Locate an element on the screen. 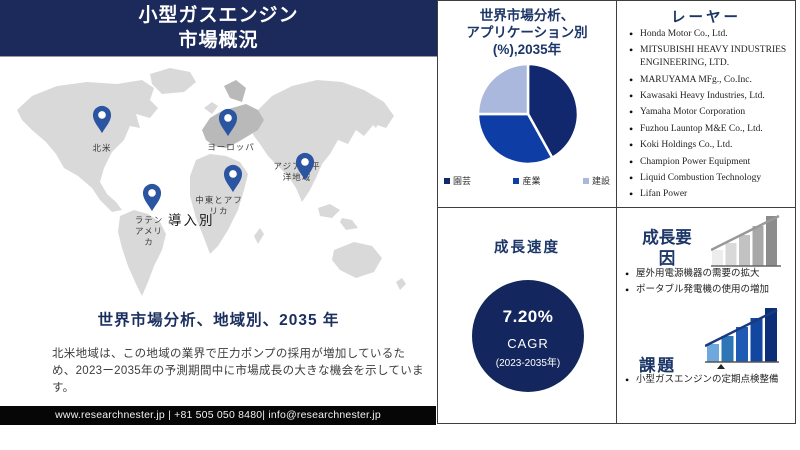  map-pin-asia-pacific-icon is located at coordinates (305, 166).